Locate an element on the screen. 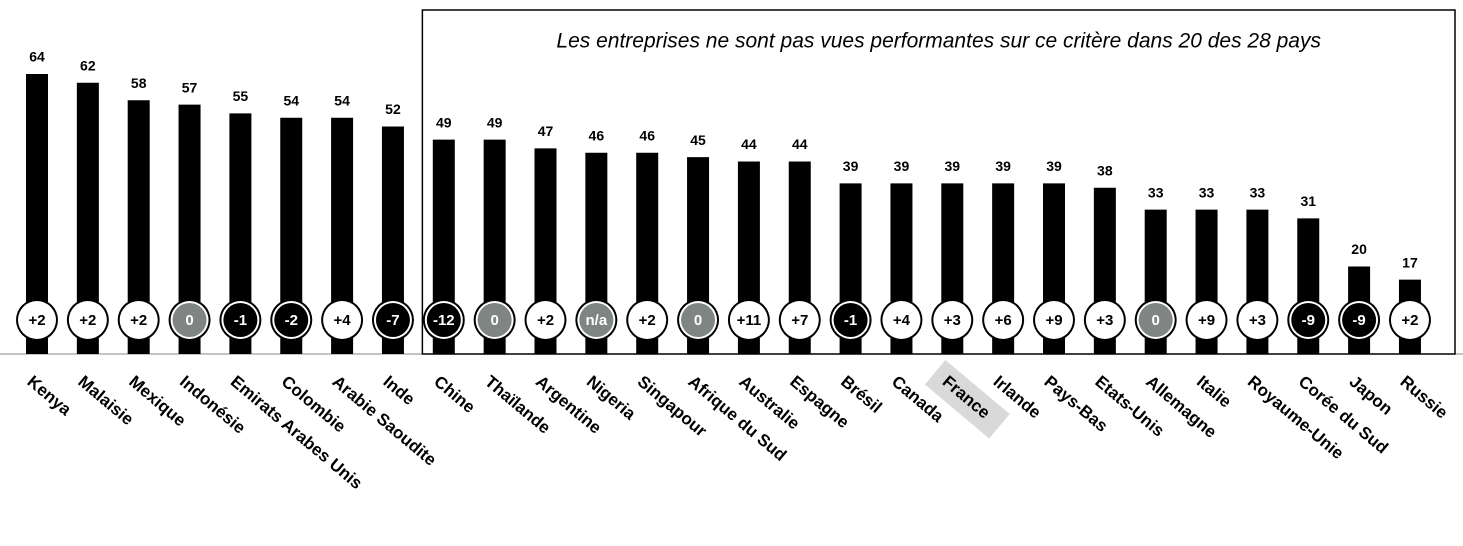 This screenshot has width=1463, height=546. change-label: n/a is located at coordinates (597, 320).